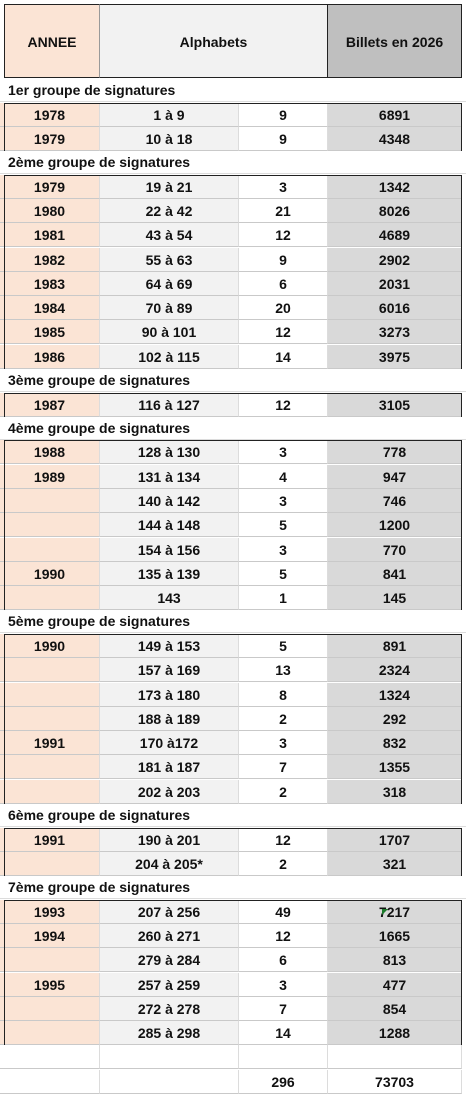 The height and width of the screenshot is (1108, 466). Describe the element at coordinates (395, 718) in the screenshot. I see `billets-cell: 292` at that location.